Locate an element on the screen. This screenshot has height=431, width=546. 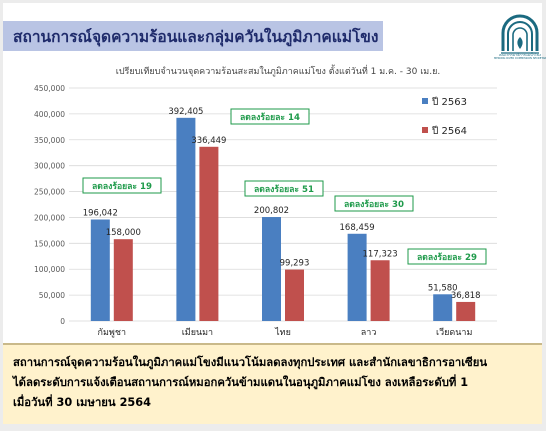
x-tick-label: เมียนมา is located at coordinates (197, 332).